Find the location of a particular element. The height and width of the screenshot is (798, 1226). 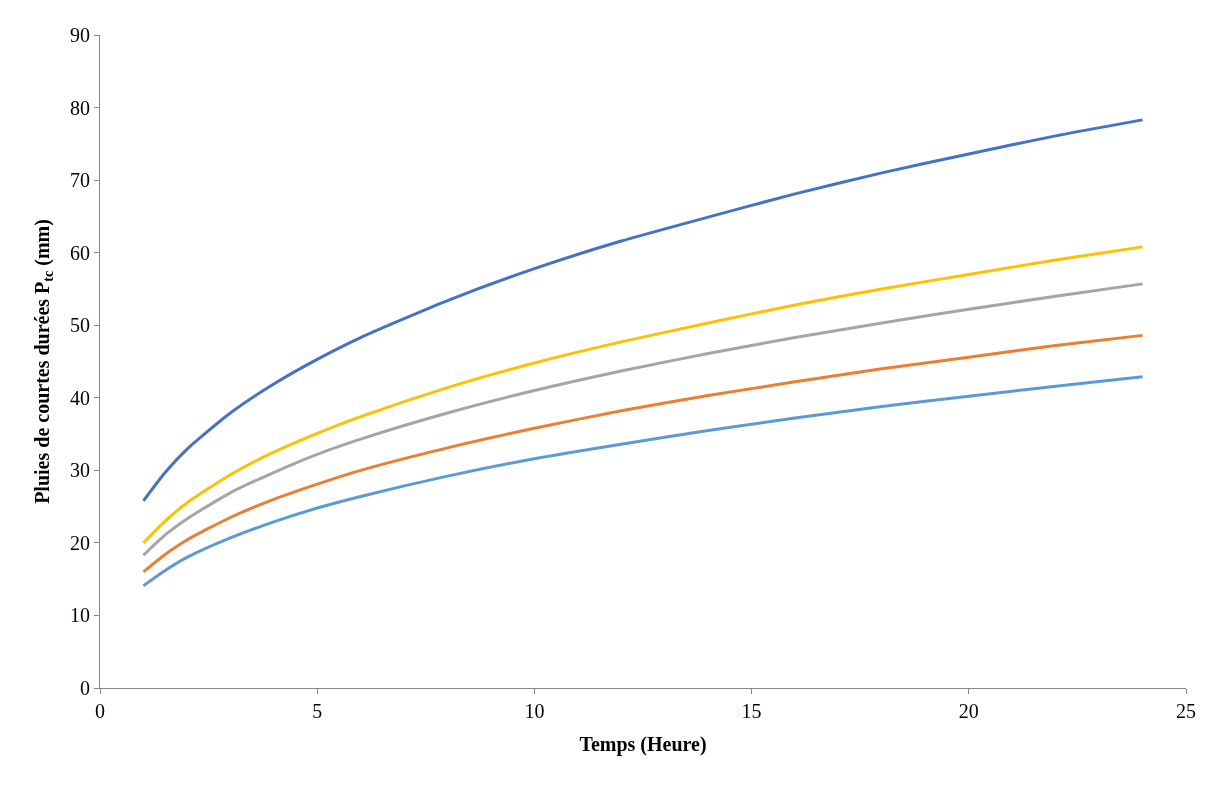

y-tick-label: 20 is located at coordinates (80, 542).